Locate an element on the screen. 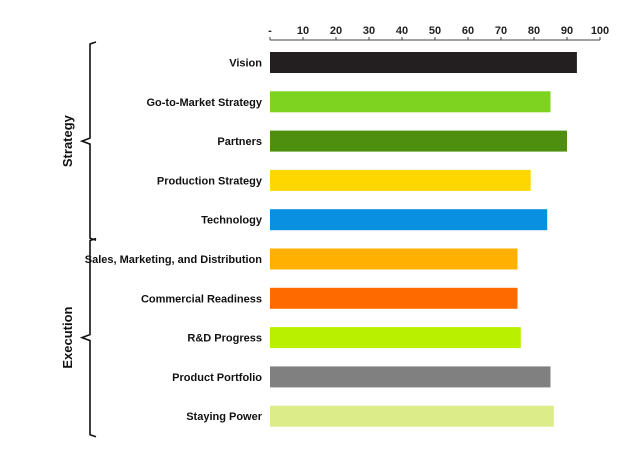  x-tick-label: 80 is located at coordinates (534, 31).